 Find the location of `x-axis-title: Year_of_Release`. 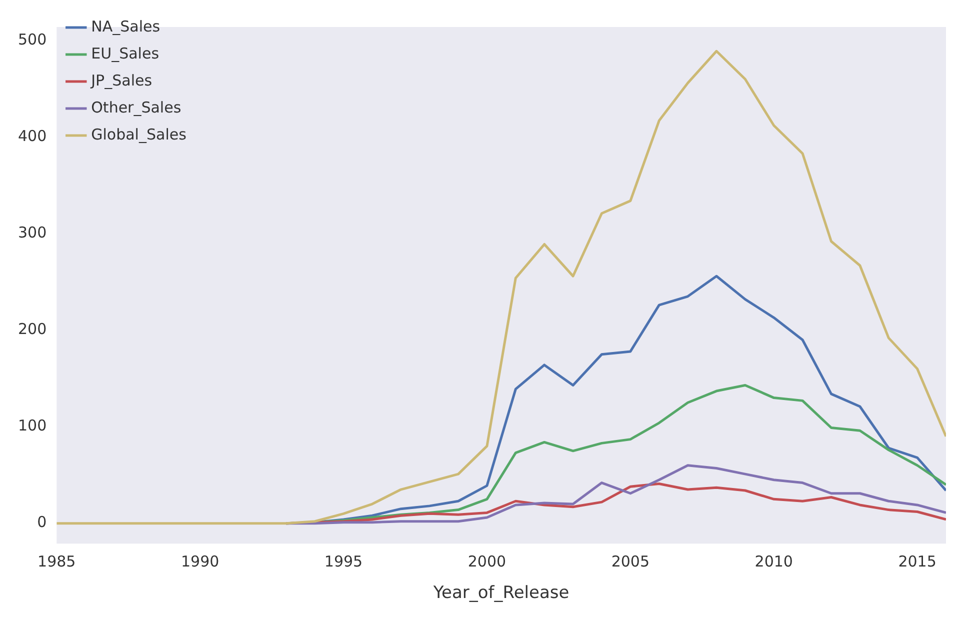

x-axis-title: Year_of_Release is located at coordinates (501, 593).